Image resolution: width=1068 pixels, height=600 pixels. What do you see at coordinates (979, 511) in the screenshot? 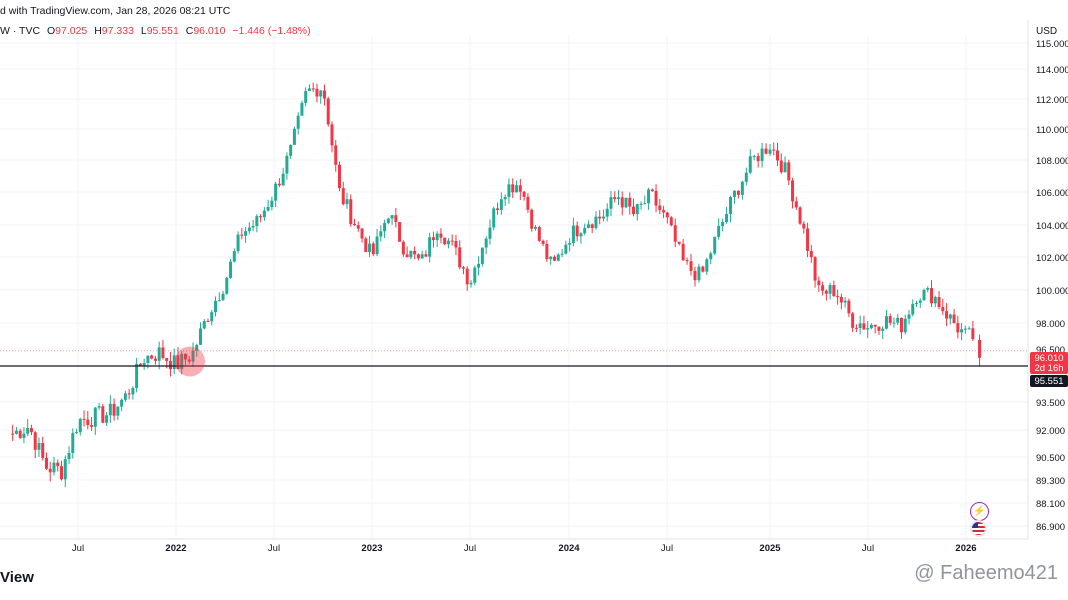
I see `flash-icon: ⚡` at bounding box center [979, 511].